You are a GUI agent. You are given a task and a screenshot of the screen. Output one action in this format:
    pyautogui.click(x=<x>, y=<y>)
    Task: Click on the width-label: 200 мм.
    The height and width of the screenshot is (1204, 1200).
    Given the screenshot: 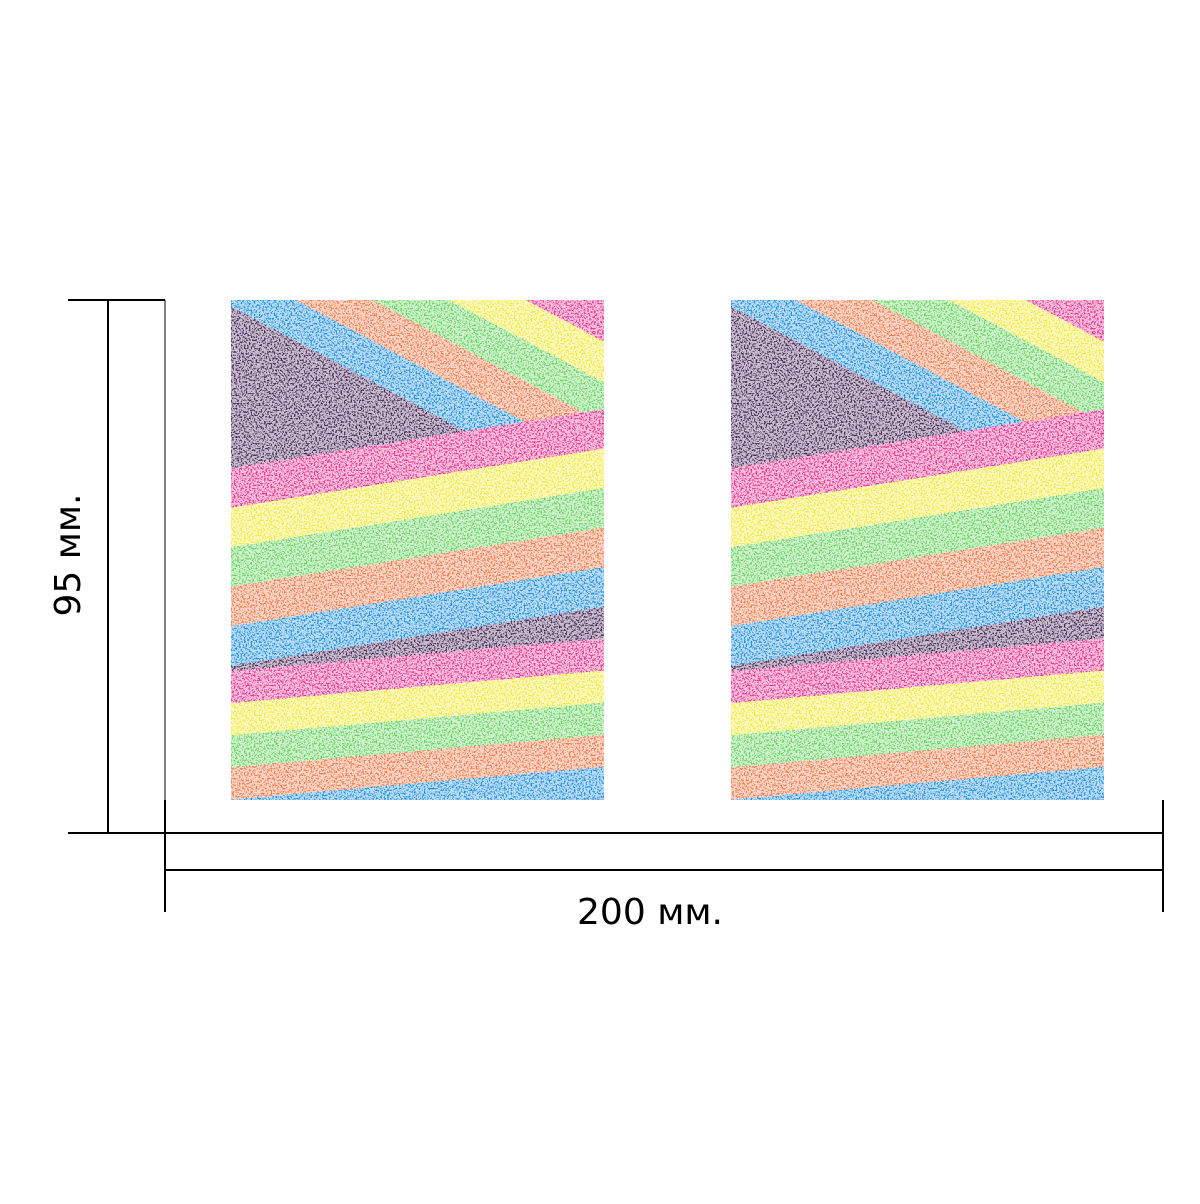 What is the action you would take?
    pyautogui.click(x=650, y=912)
    